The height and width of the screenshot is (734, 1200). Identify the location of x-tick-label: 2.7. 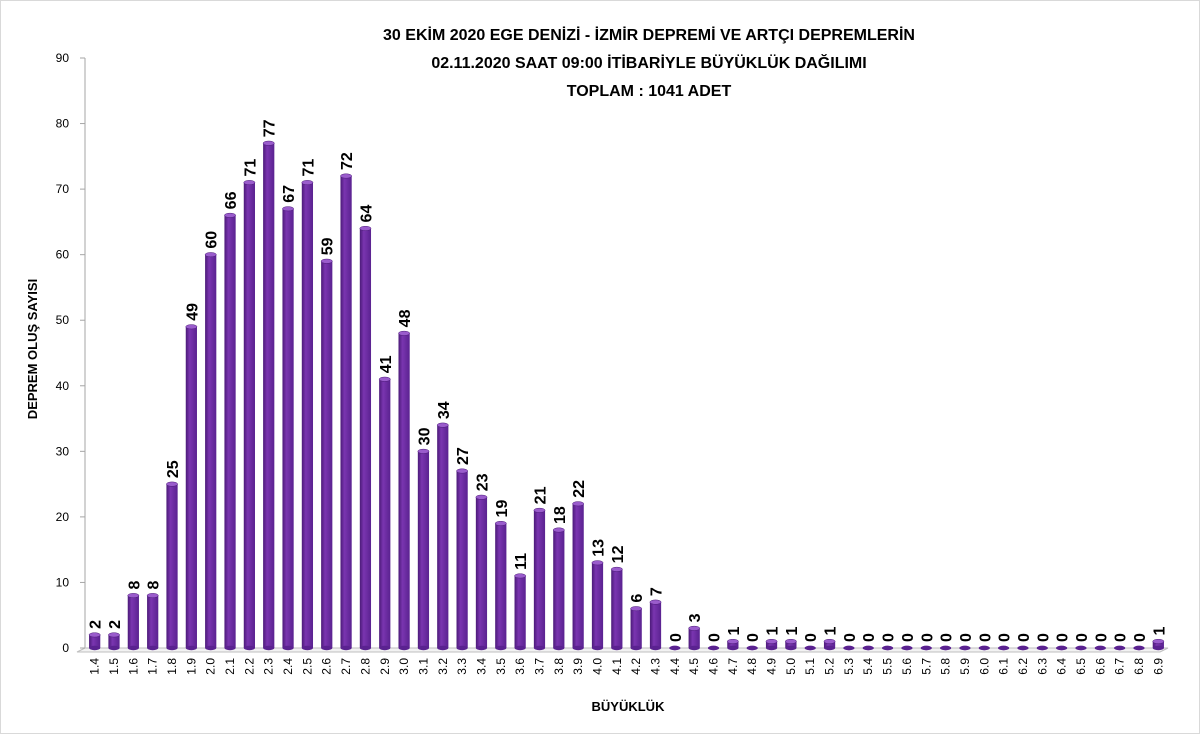
(346, 666).